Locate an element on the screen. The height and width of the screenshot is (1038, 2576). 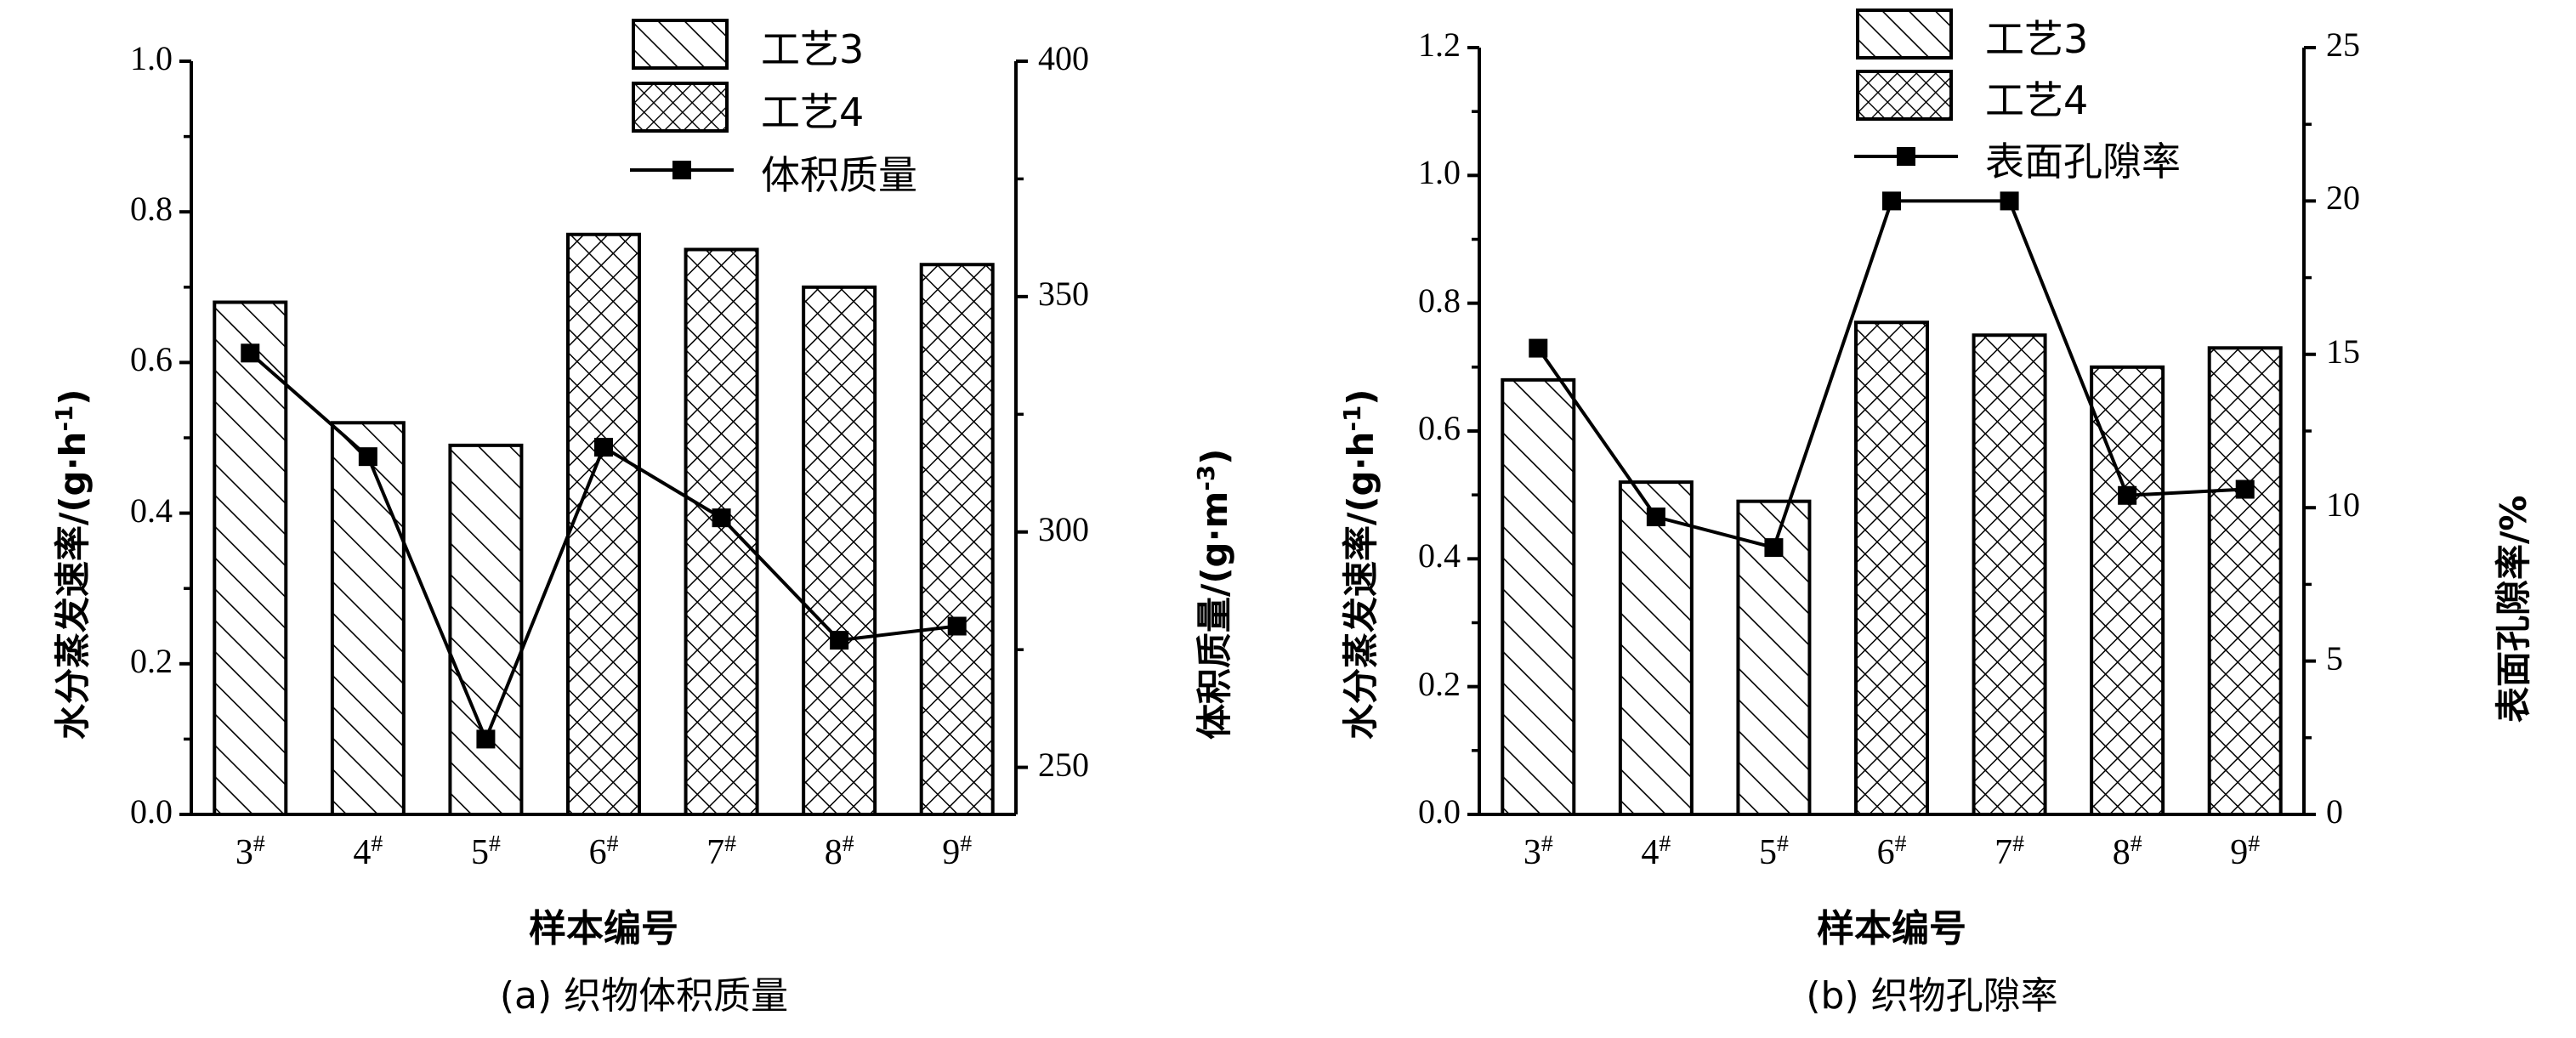
y2-axis-tick-label: 5 is located at coordinates (2334, 658).